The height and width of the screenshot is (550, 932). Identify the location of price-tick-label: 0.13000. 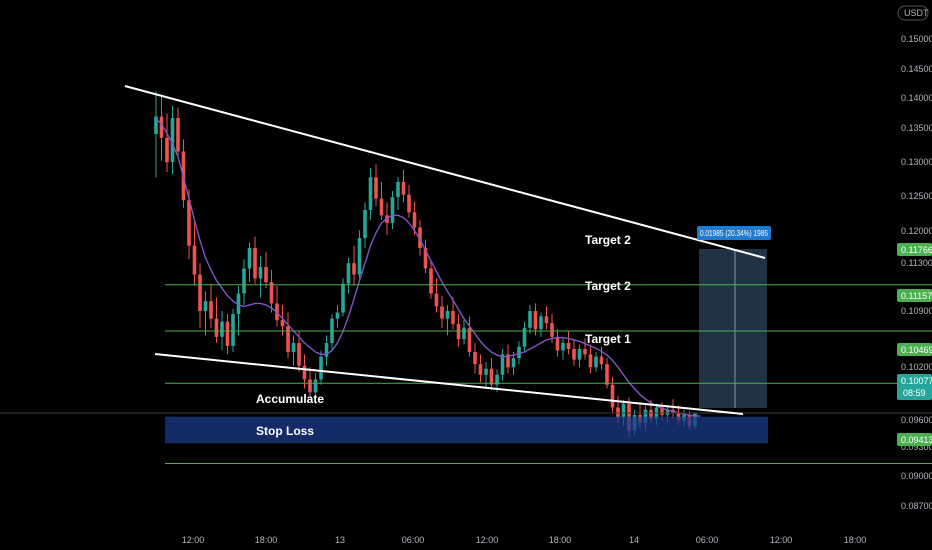
(916, 162).